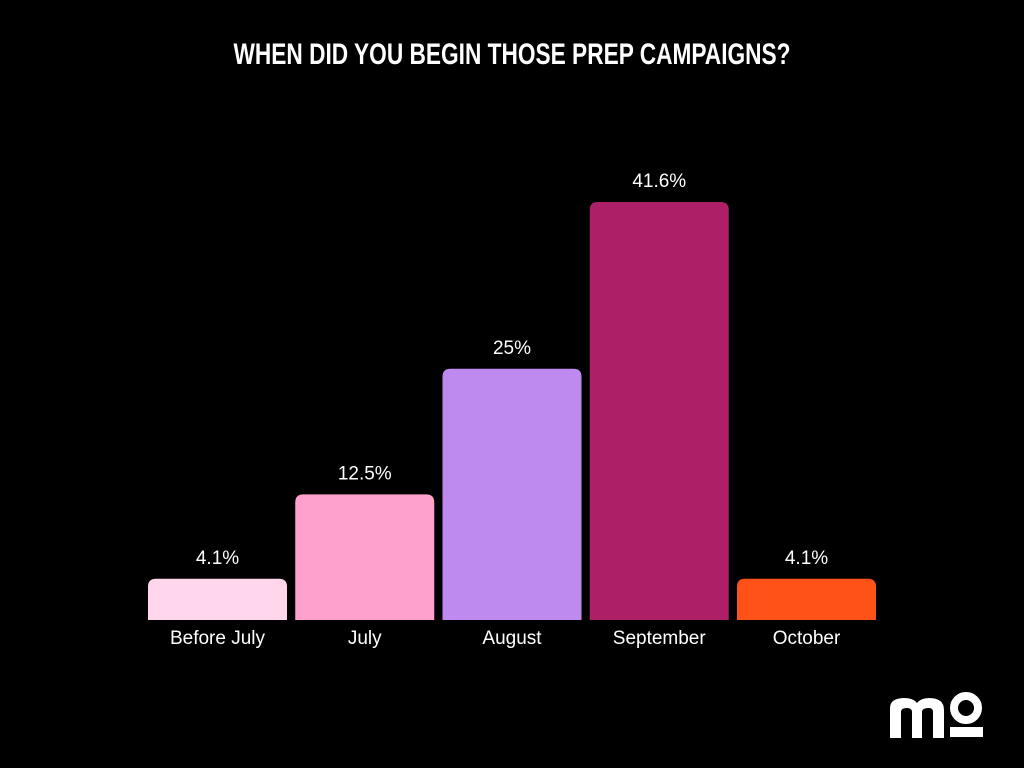 This screenshot has width=1024, height=768. Describe the element at coordinates (365, 473) in the screenshot. I see `value-label: 12.5%` at that location.